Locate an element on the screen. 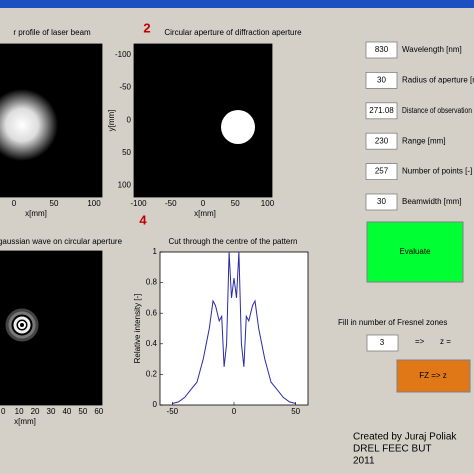 The height and width of the screenshot is (474, 474). input-label: Distance of observation is located at coordinates (437, 110).